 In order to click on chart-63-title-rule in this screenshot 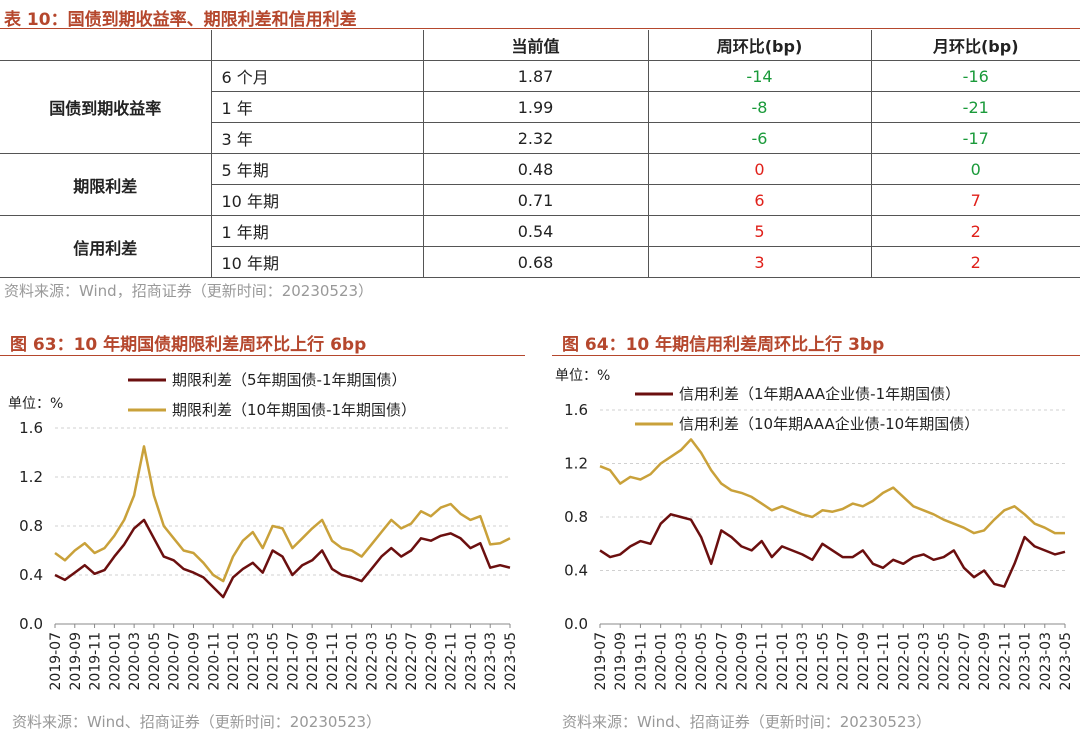, I will do `click(262, 355)`.